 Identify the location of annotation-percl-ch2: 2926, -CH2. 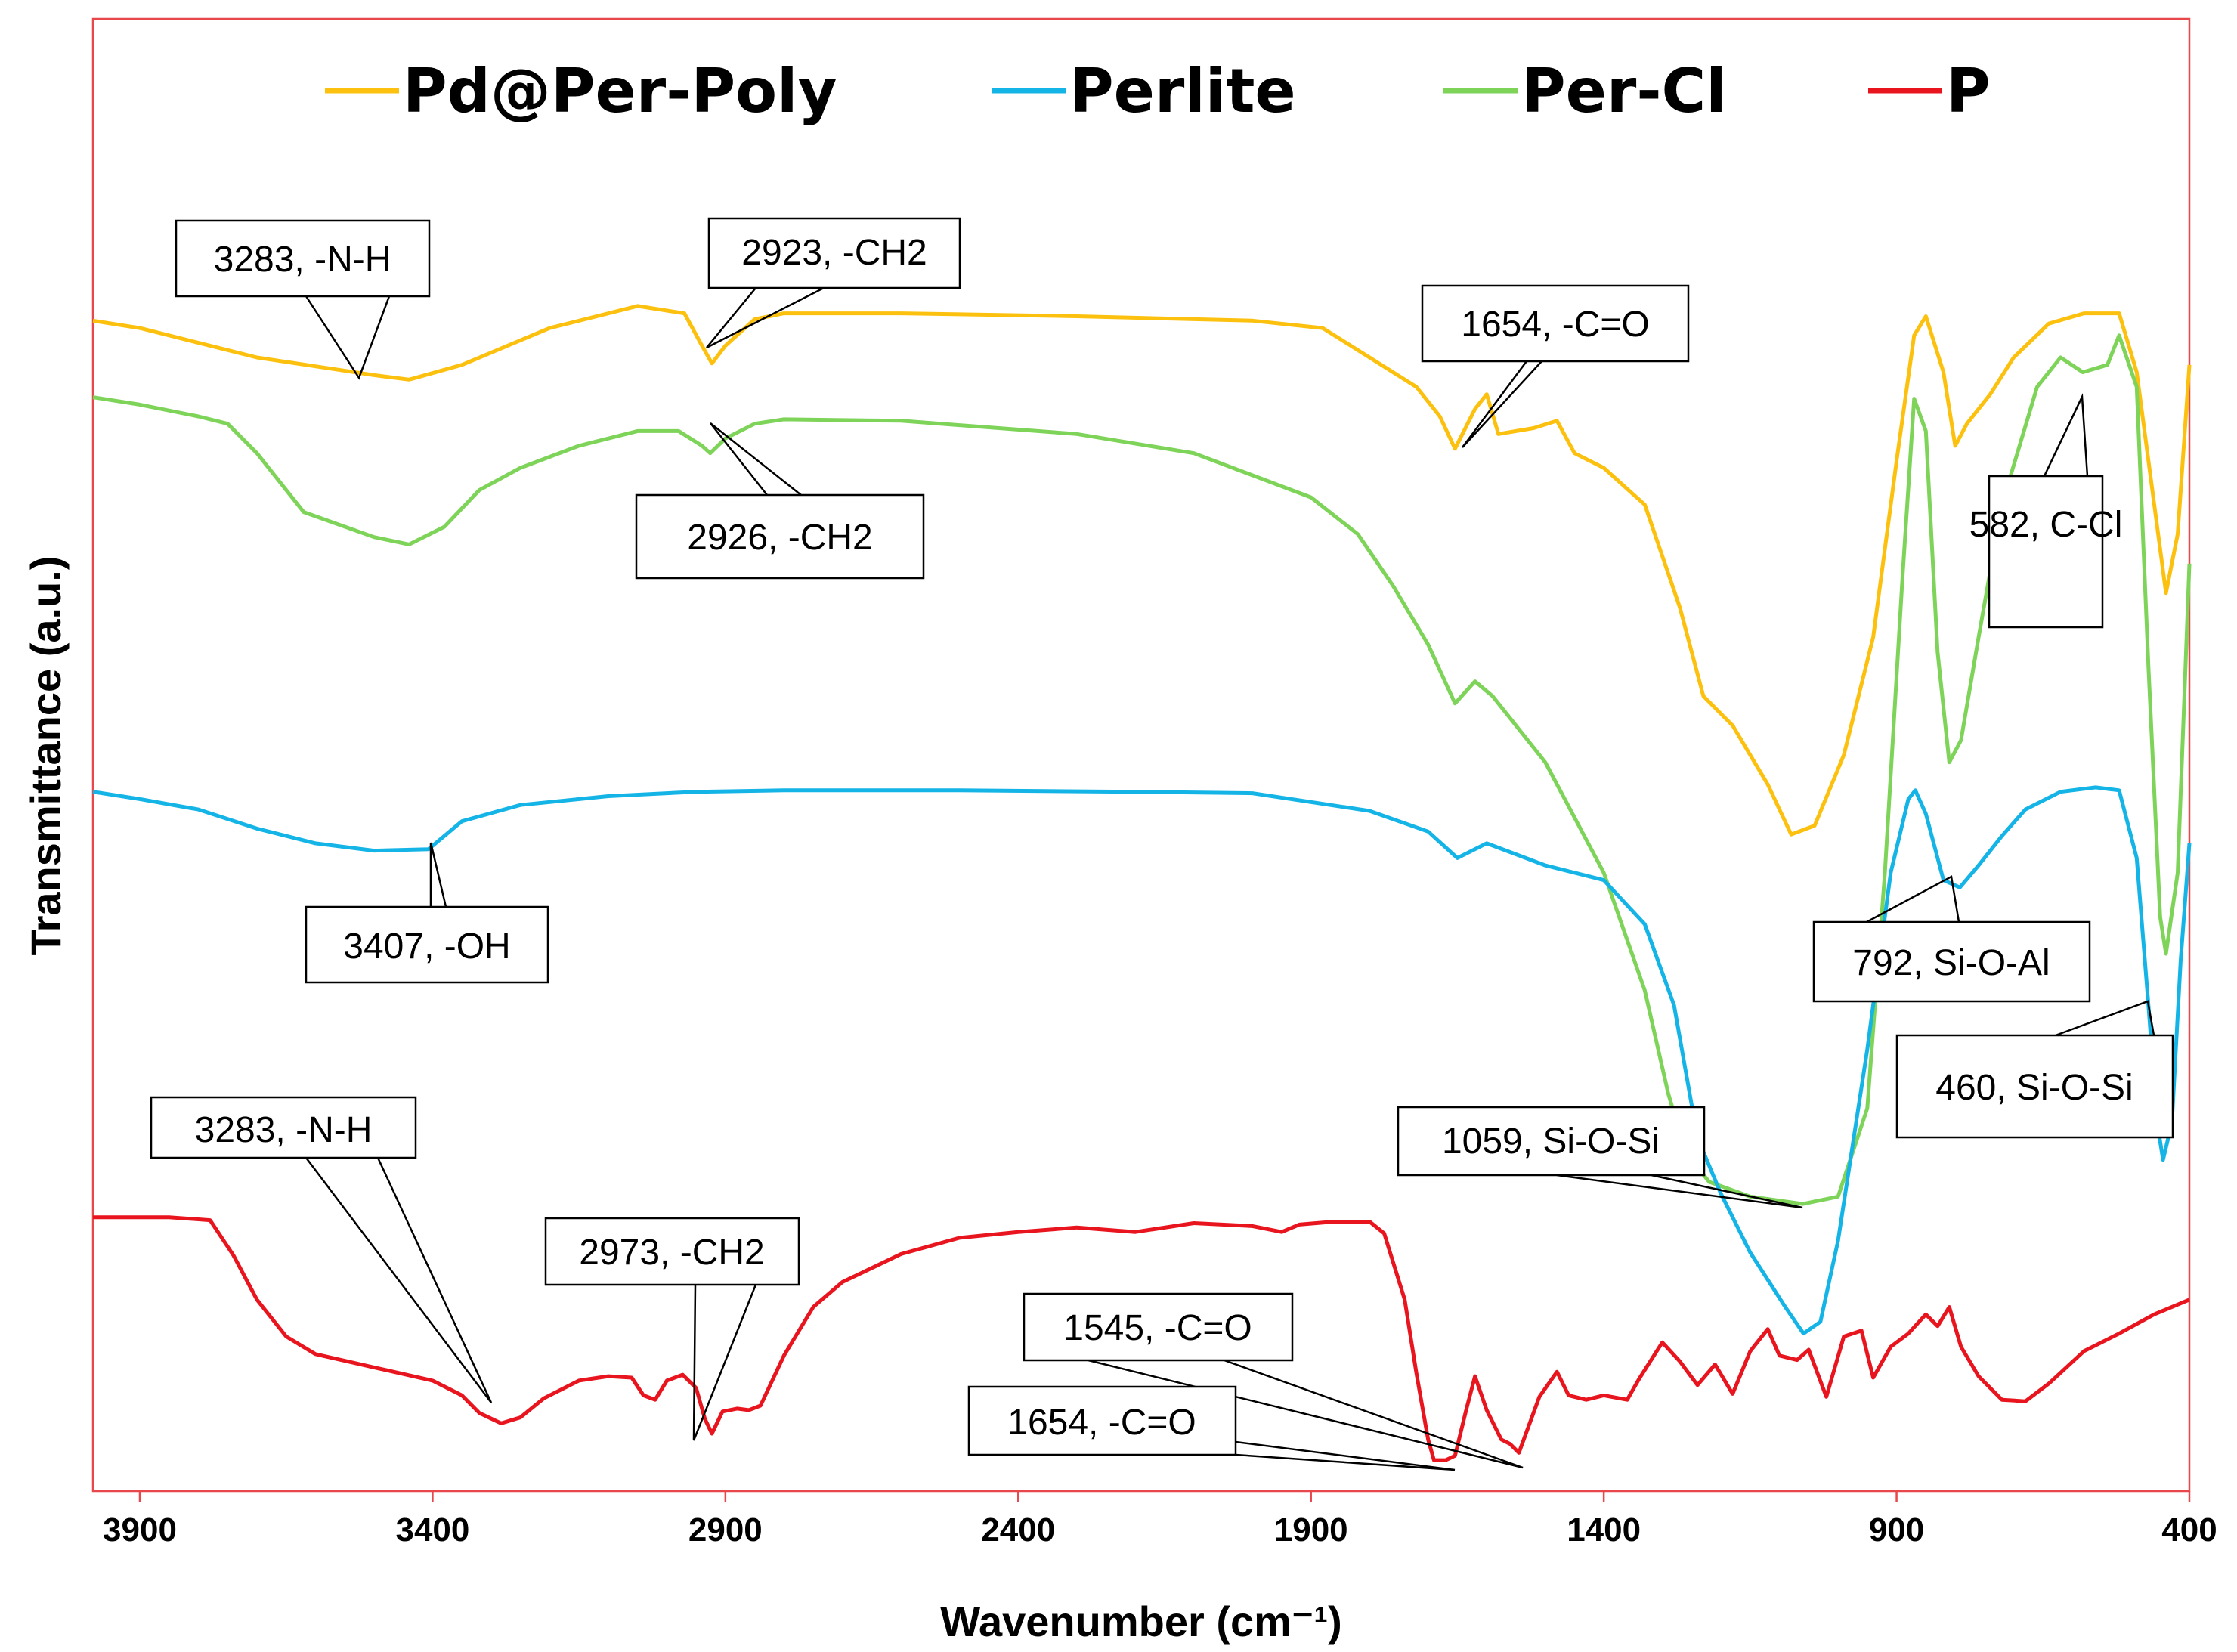
(779, 538).